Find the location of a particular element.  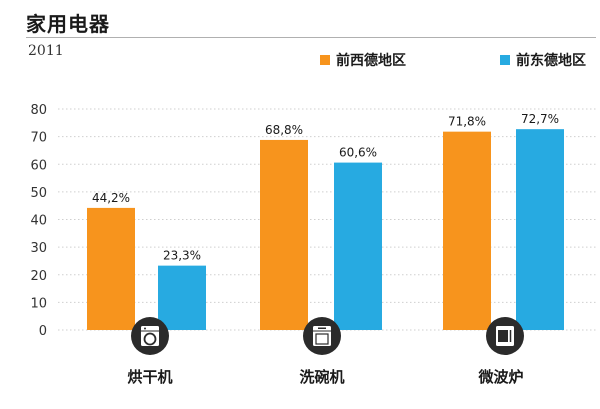

dryer-icon is located at coordinates (150, 336).